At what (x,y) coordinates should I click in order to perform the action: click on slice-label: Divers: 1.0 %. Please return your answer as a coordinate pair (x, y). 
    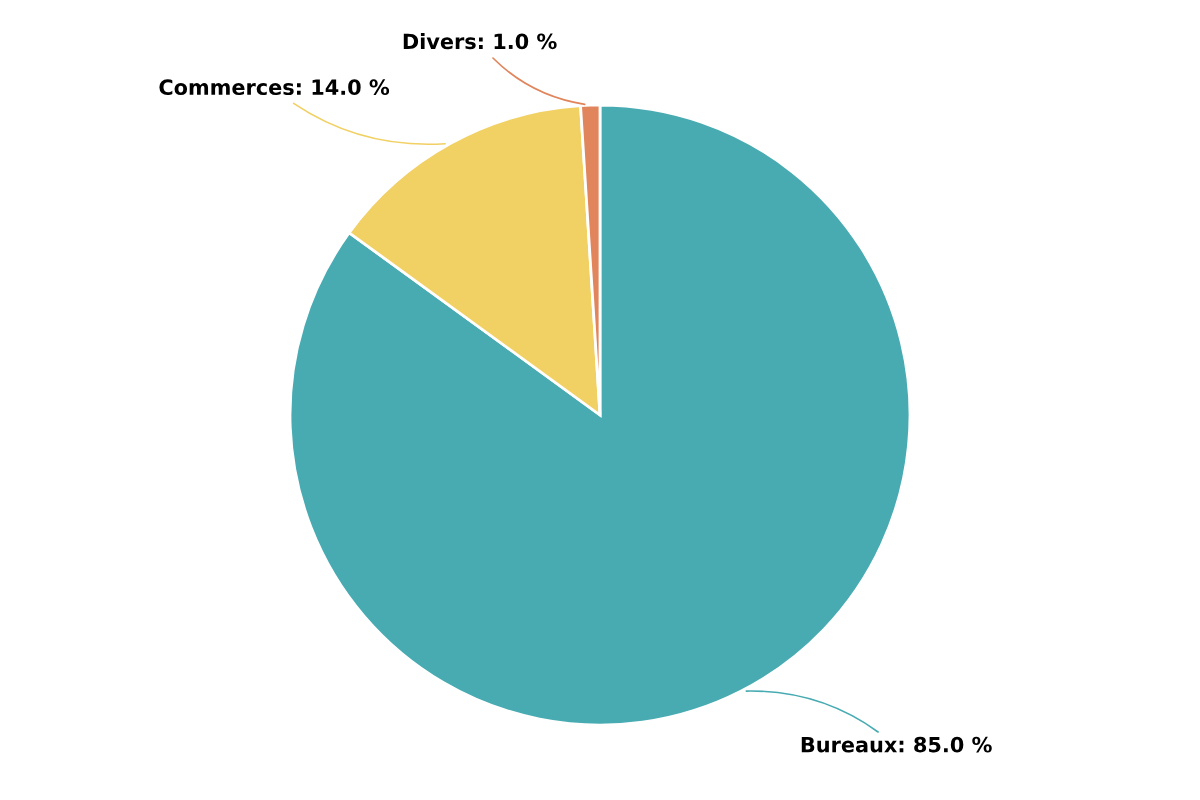
    Looking at the image, I should click on (480, 41).